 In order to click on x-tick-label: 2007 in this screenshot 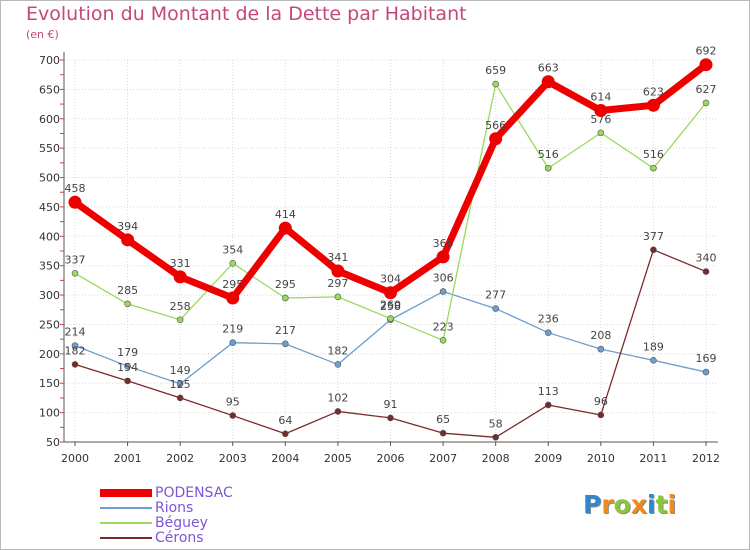, I will do `click(443, 458)`.